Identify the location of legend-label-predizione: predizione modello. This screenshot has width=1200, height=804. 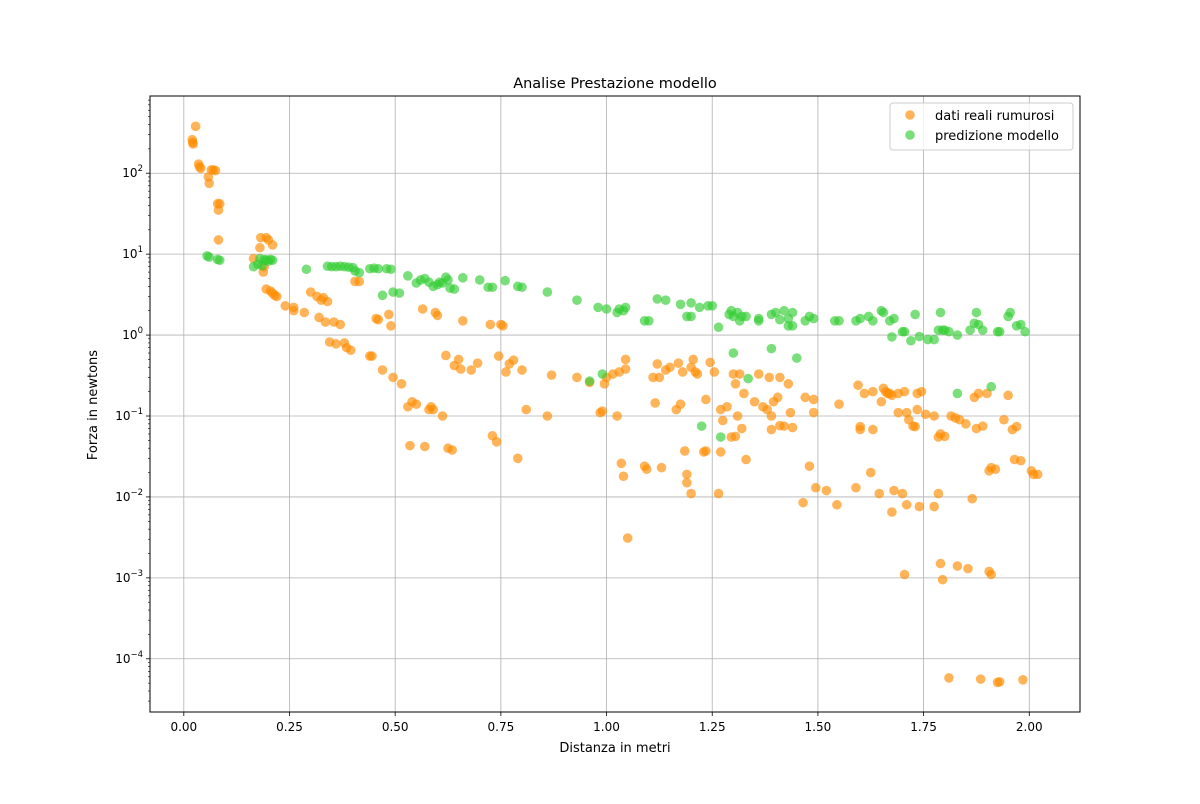
(997, 136).